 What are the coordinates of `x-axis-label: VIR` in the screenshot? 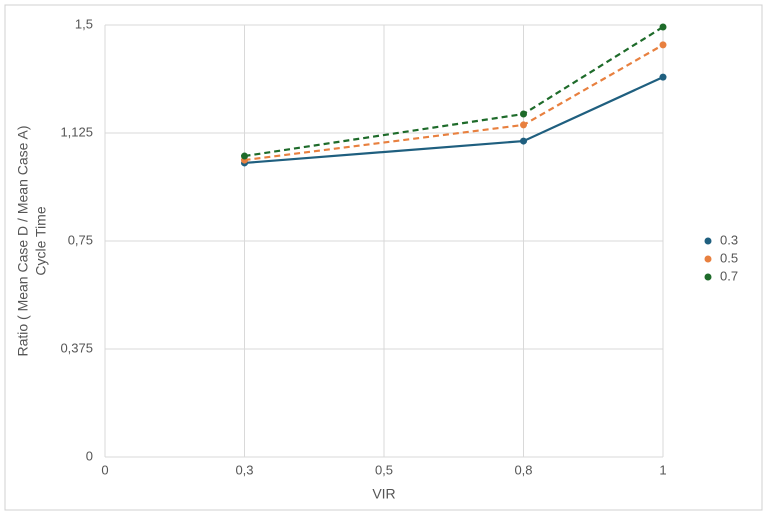 It's located at (383, 494).